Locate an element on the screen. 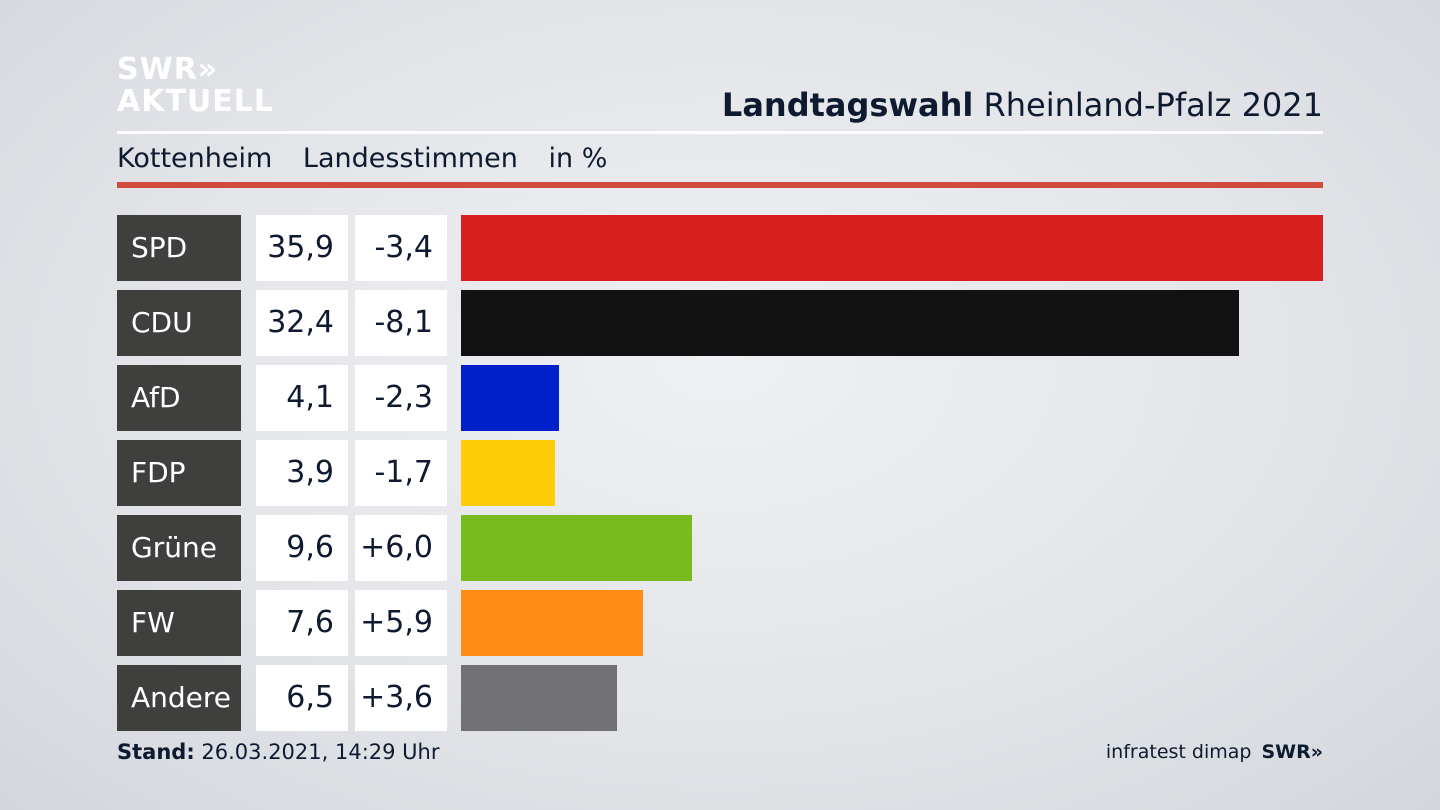 The image size is (1440, 810). party-label: AfD is located at coordinates (179, 398).